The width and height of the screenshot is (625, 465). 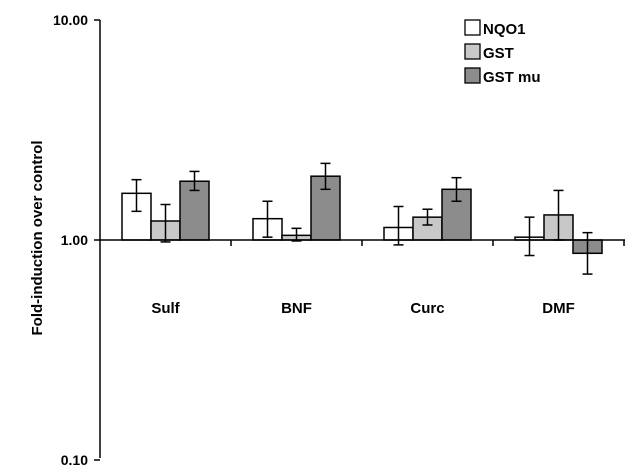 I want to click on labels-layer: Fold-induction over control, so click(x=37, y=238).